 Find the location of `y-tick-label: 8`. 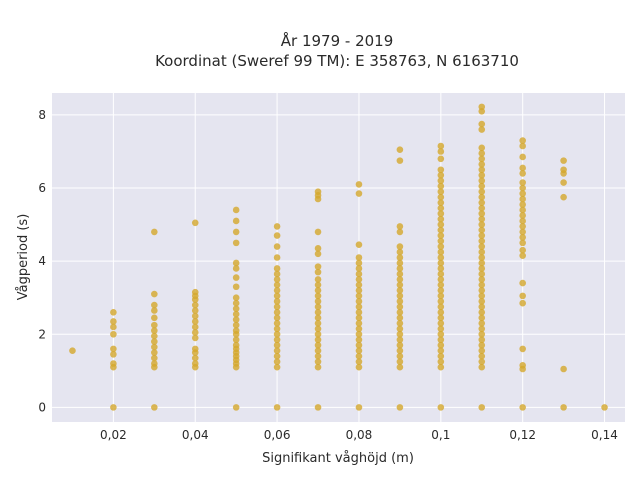

y-tick-label: 8 is located at coordinates (42, 115).